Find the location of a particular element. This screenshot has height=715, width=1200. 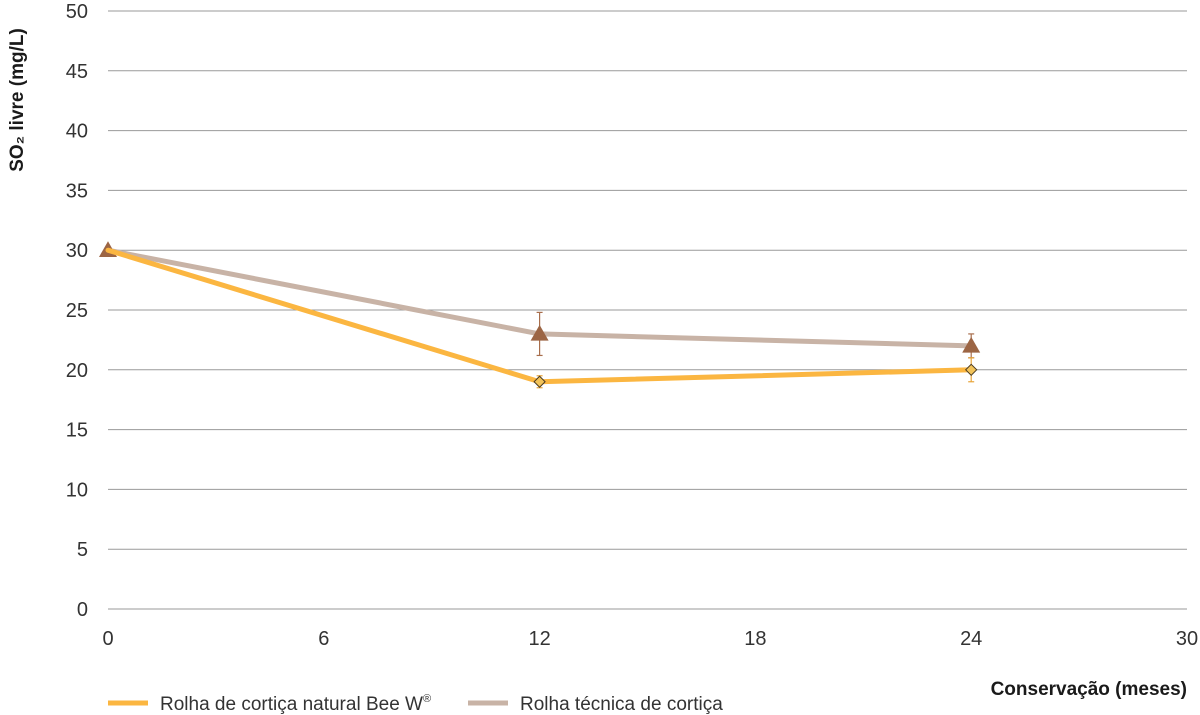

y-tick-labels: 0 5 10 15 20 25 30 35 40 45 50 is located at coordinates (77, 311).